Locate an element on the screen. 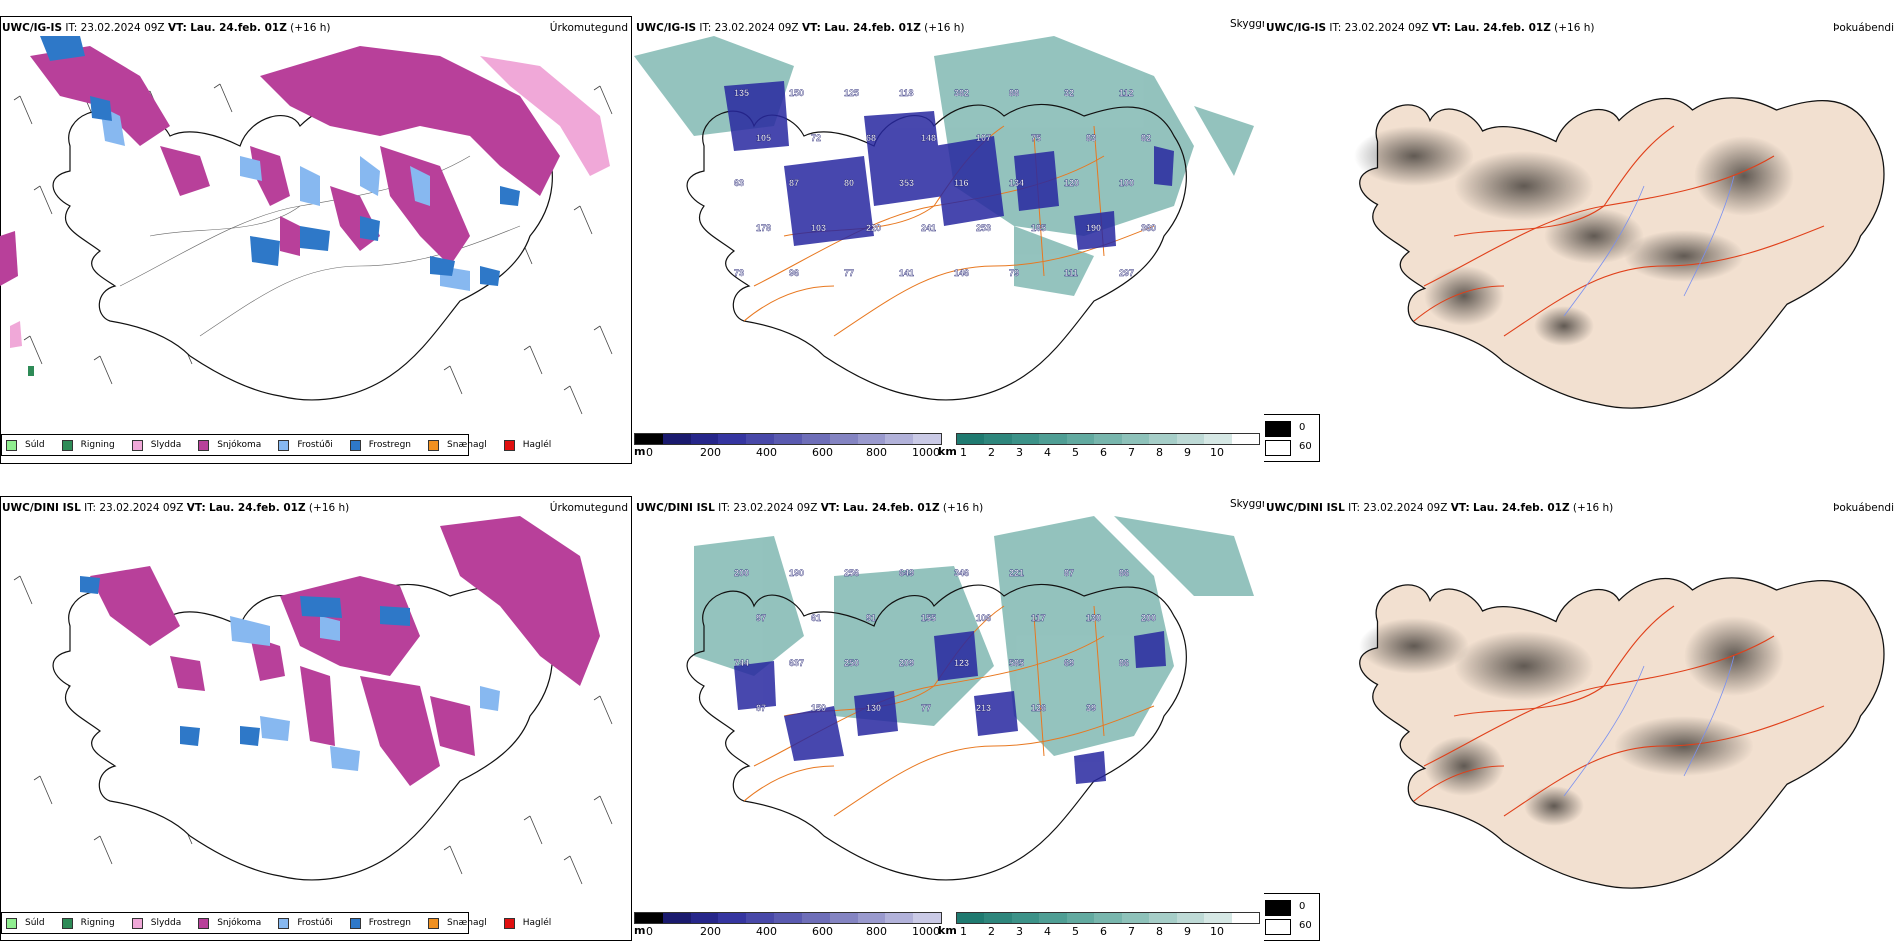 The width and height of the screenshot is (1900, 950). ceiling-value-label: 382 is located at coordinates (961, 93).